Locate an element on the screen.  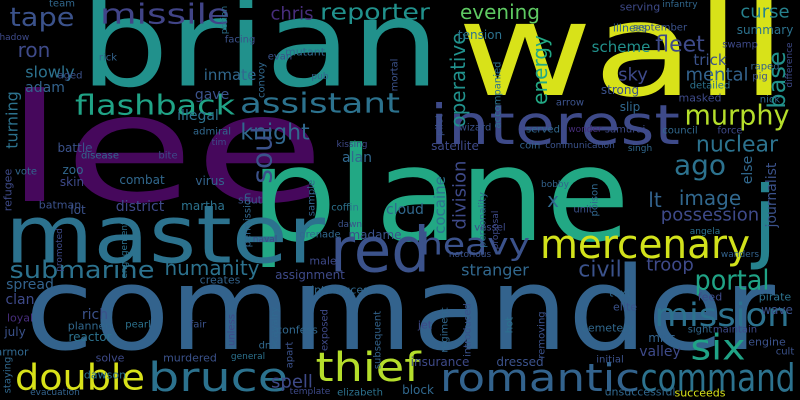
word: knight is located at coordinates (275, 133).